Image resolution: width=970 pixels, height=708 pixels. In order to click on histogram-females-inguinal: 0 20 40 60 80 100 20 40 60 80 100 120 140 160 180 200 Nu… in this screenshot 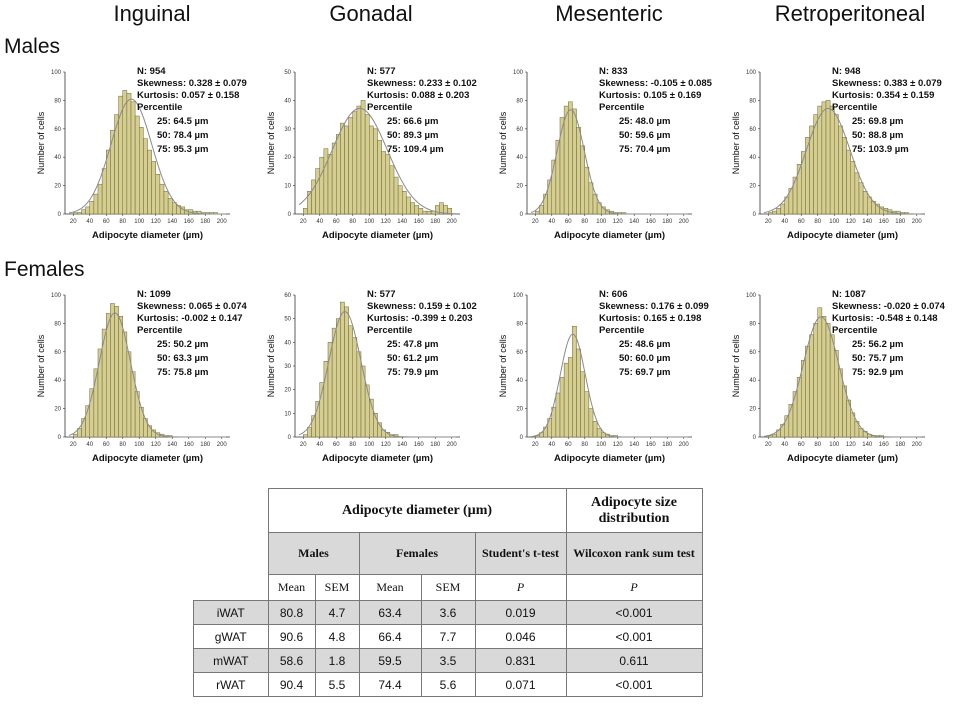, I will do `click(142, 376)`.